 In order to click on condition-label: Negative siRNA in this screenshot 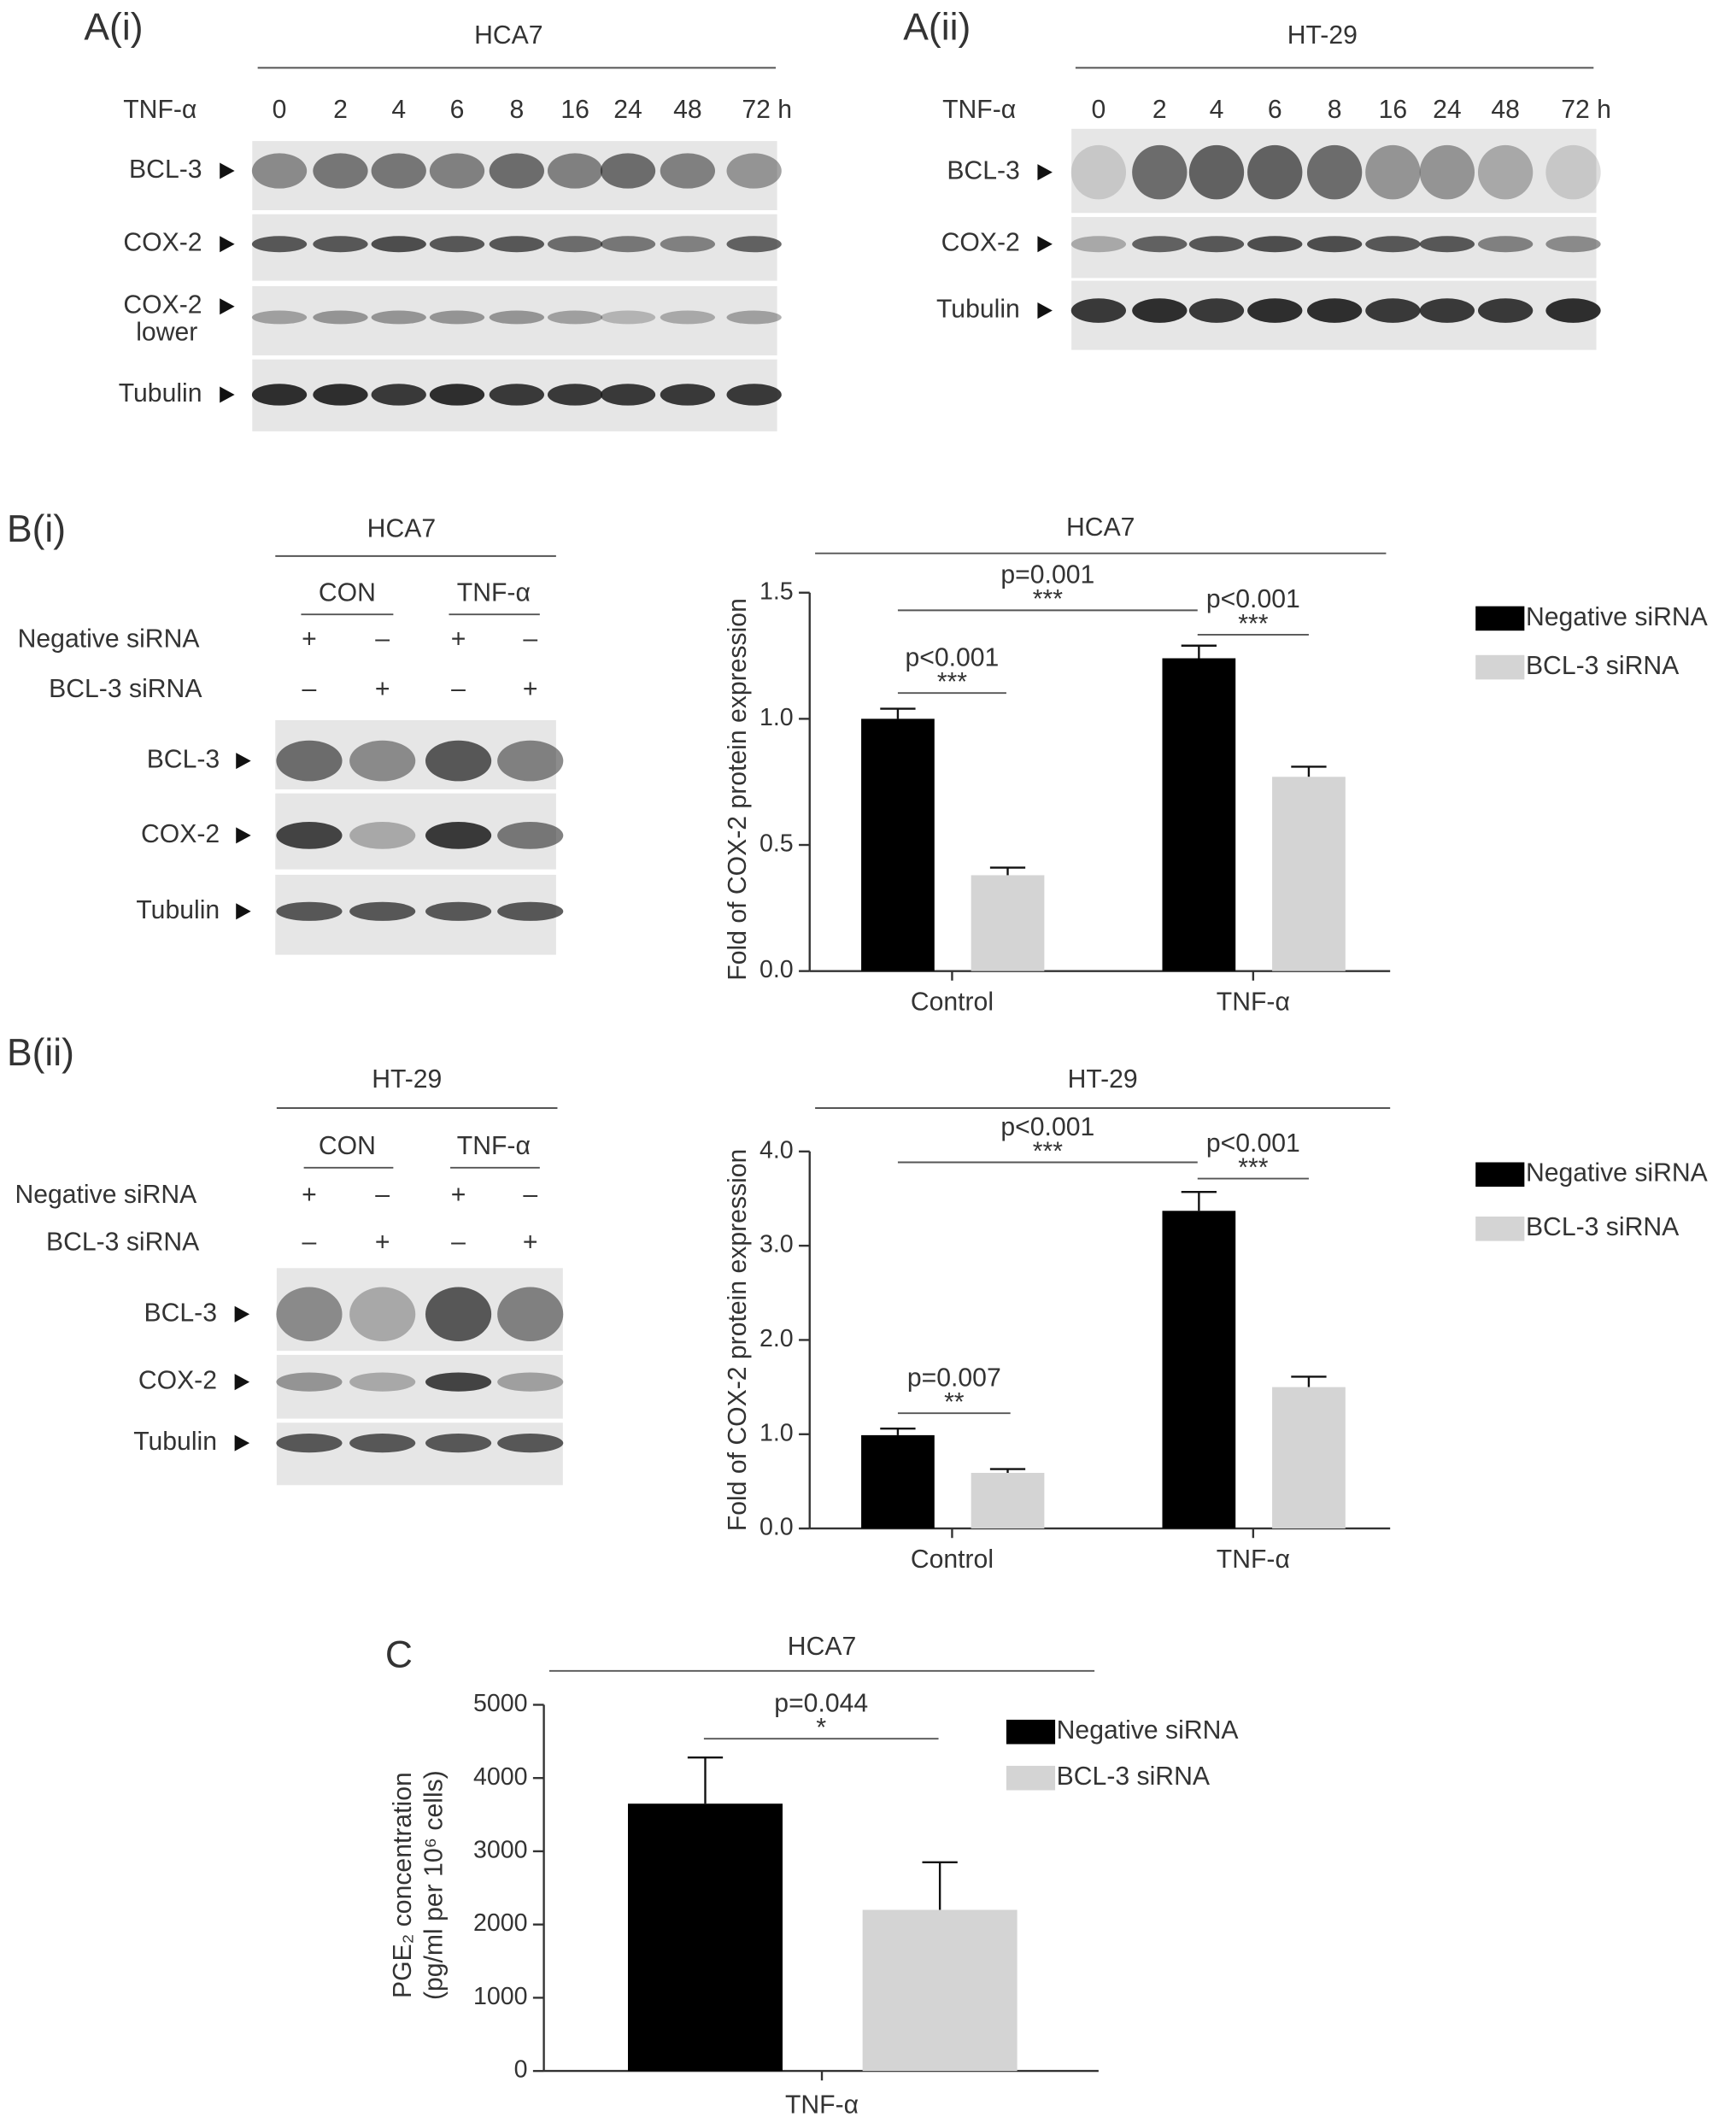, I will do `click(106, 1195)`.